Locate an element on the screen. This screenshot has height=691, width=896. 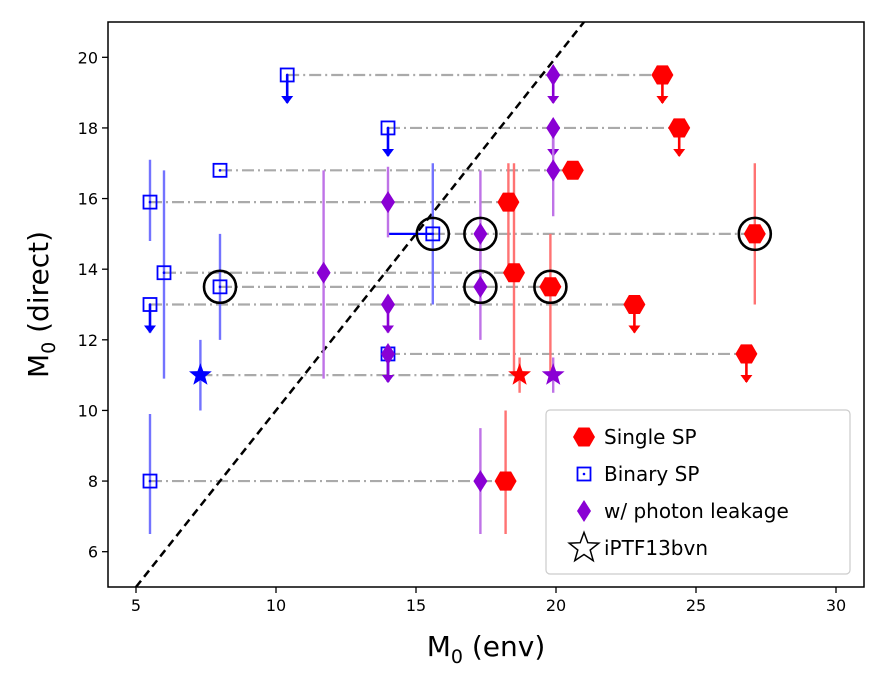
y-tick-label: 10 is located at coordinates (88, 410).